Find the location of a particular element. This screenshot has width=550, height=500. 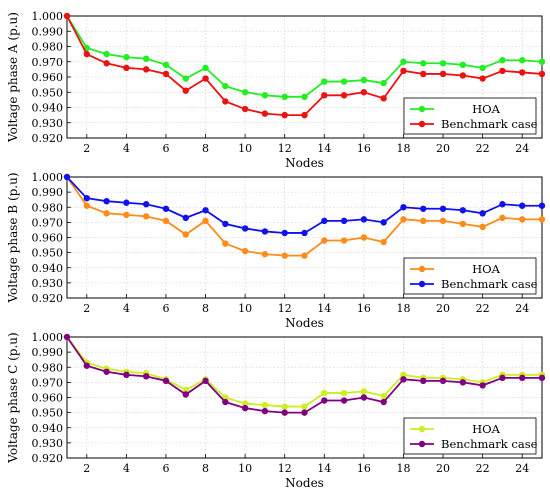

y-tick-label: 0.950 is located at coordinates (48, 413).